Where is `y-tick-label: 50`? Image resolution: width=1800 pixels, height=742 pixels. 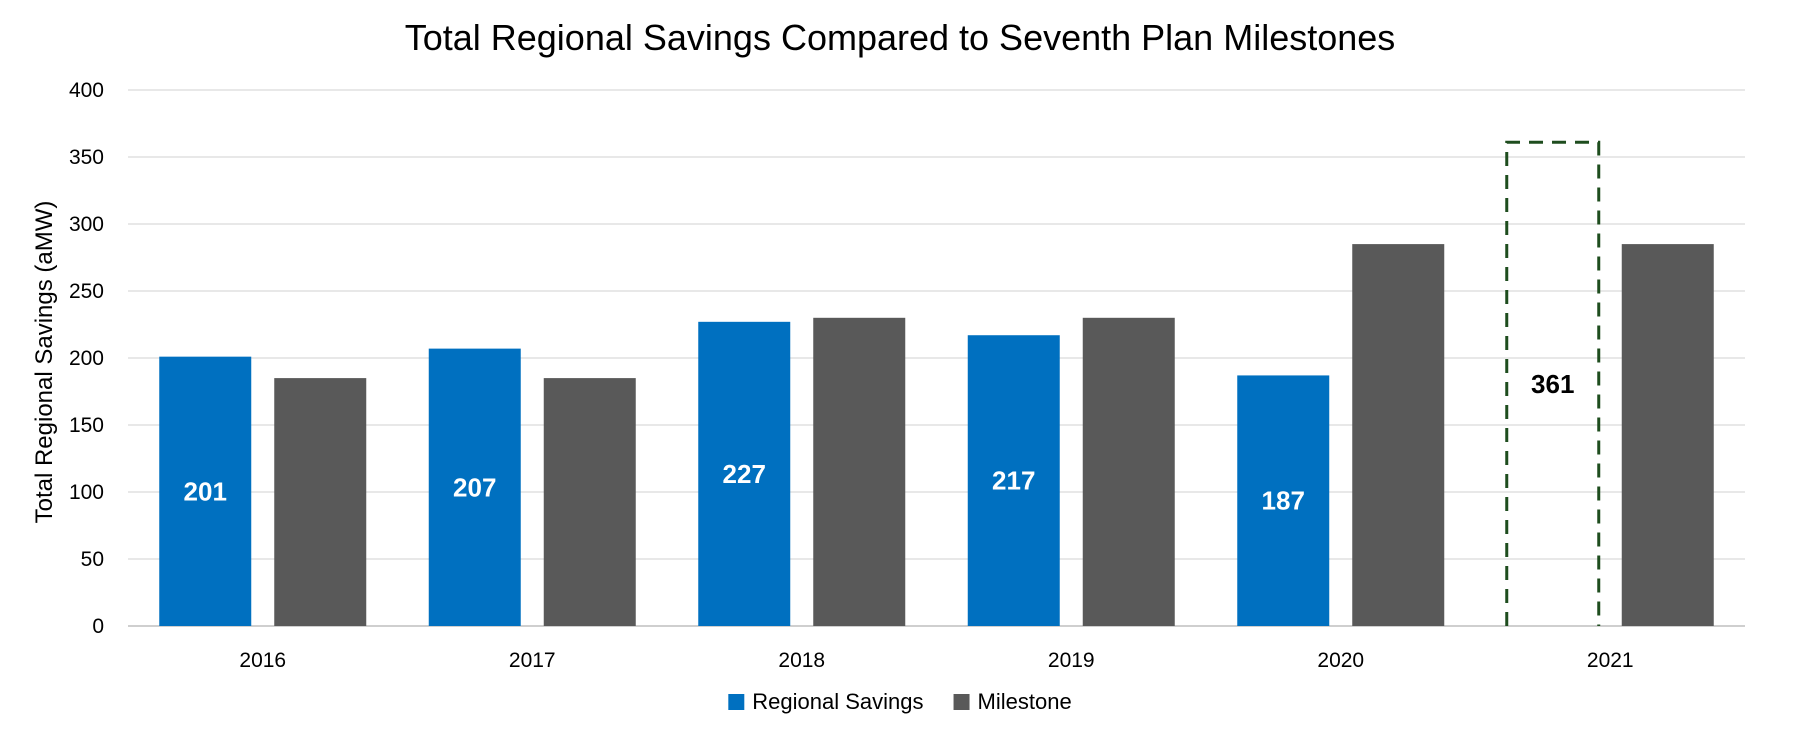 y-tick-label: 50 is located at coordinates (92, 559).